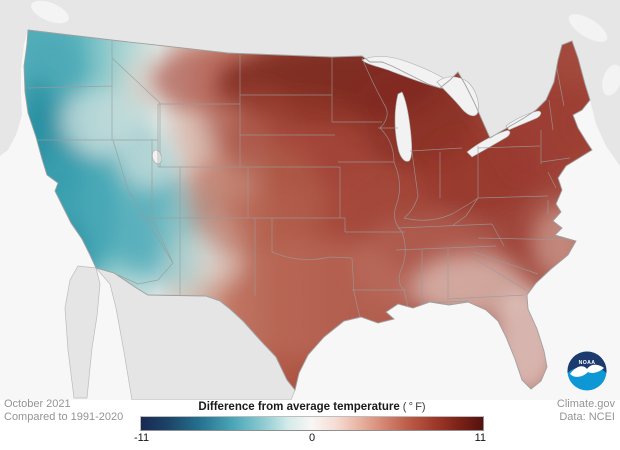 This screenshot has height=450, width=620. What do you see at coordinates (414, 407) in the screenshot?
I see `legend-unit: ( ° F)` at bounding box center [414, 407].